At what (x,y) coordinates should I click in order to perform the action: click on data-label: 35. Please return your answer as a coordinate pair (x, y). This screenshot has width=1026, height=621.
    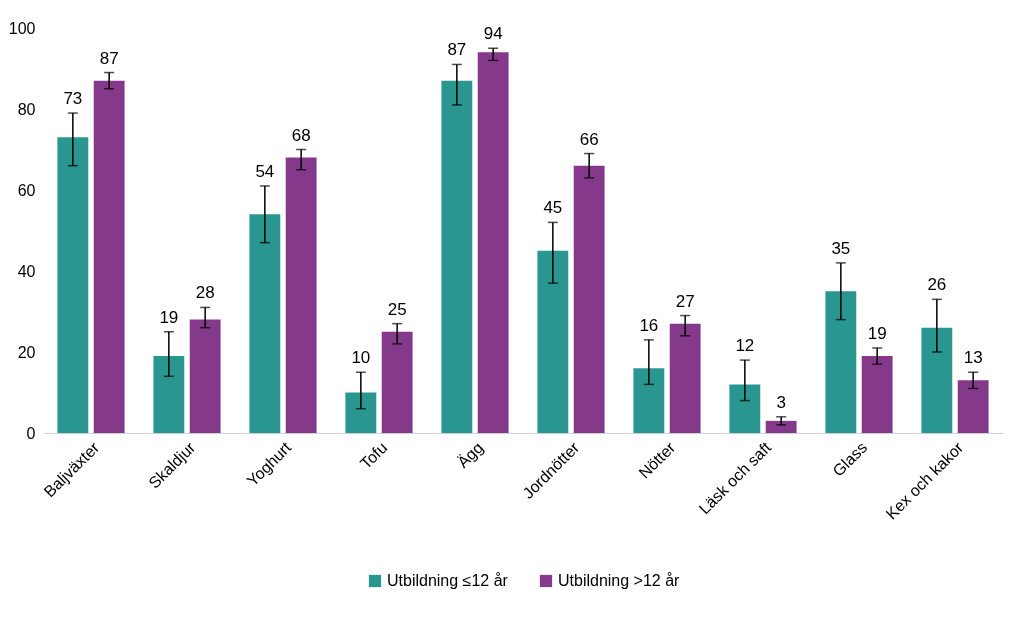
    Looking at the image, I should click on (841, 248).